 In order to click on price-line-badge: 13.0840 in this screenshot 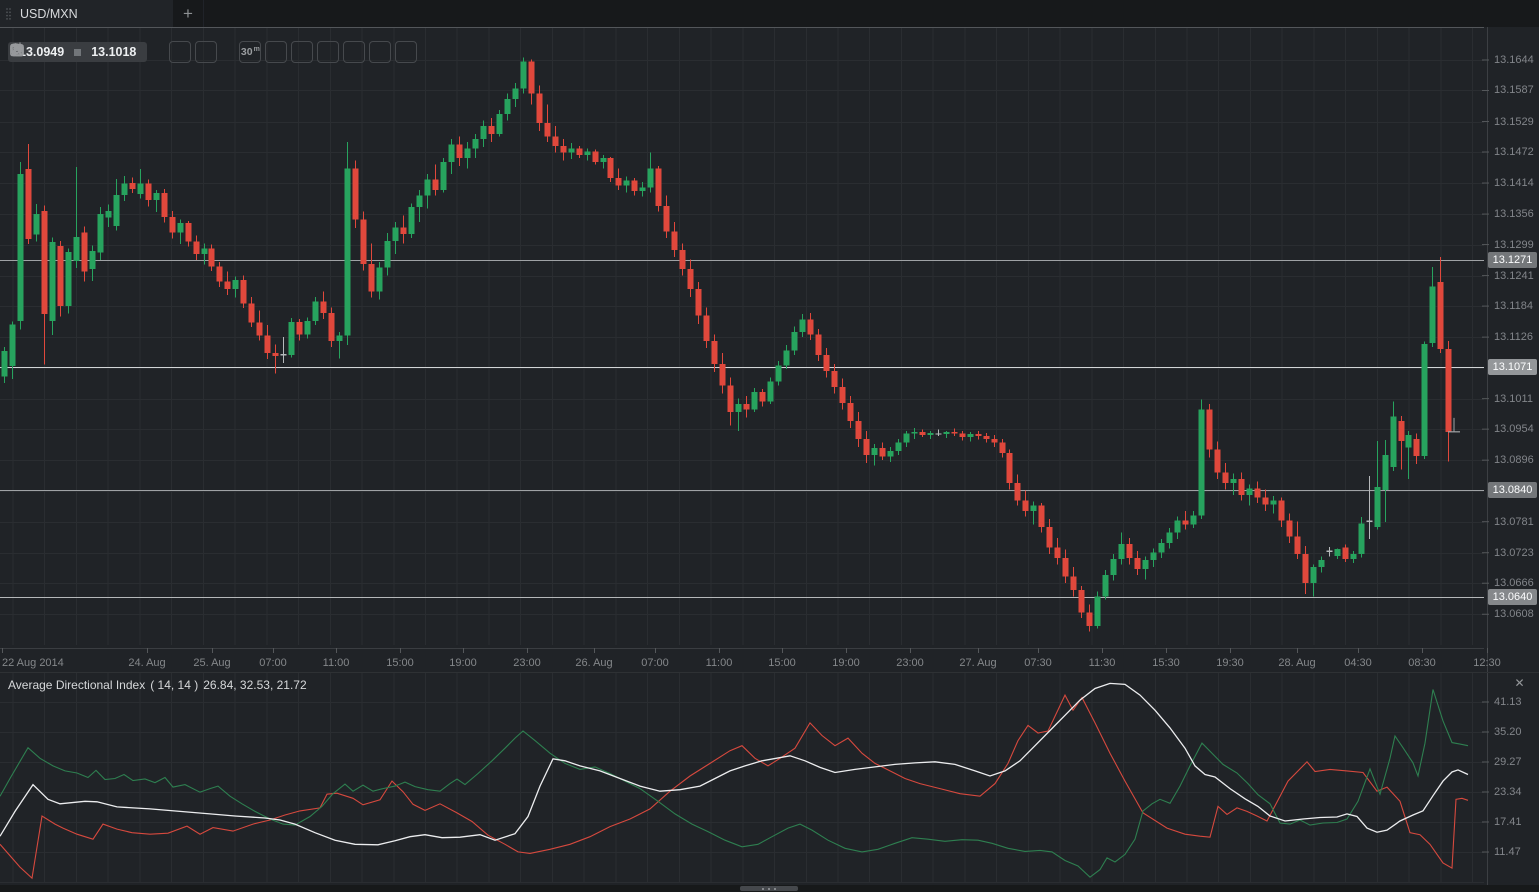, I will do `click(1512, 490)`.